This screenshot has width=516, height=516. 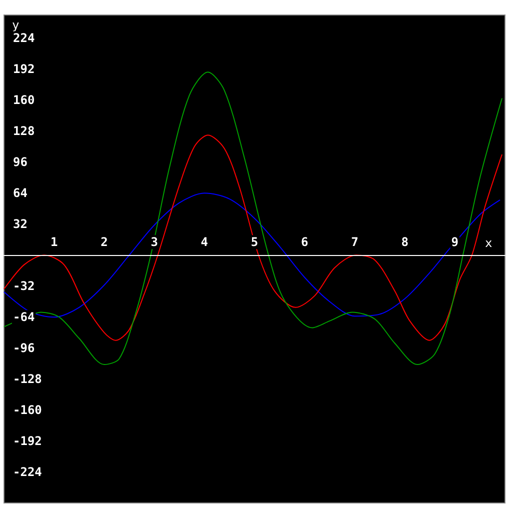 What do you see at coordinates (354, 242) in the screenshot?
I see `x-tick-label: 7` at bounding box center [354, 242].